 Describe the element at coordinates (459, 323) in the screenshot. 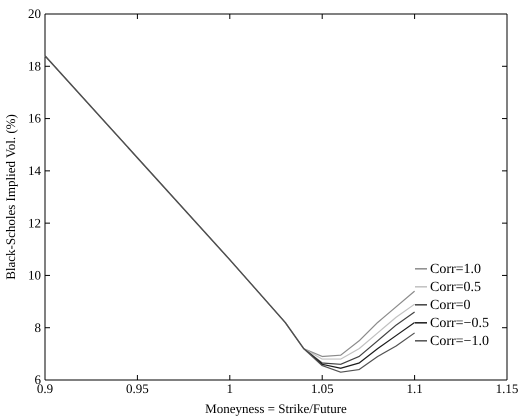

I see `legend-label: Corr=−0.5` at that location.